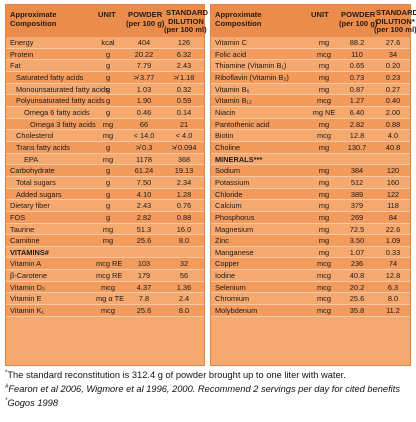 This screenshot has height=422, width=416. What do you see at coordinates (310, 311) in the screenshot?
I see `table-row: Molybdenum mcg 35.8 11.2` at bounding box center [310, 311].